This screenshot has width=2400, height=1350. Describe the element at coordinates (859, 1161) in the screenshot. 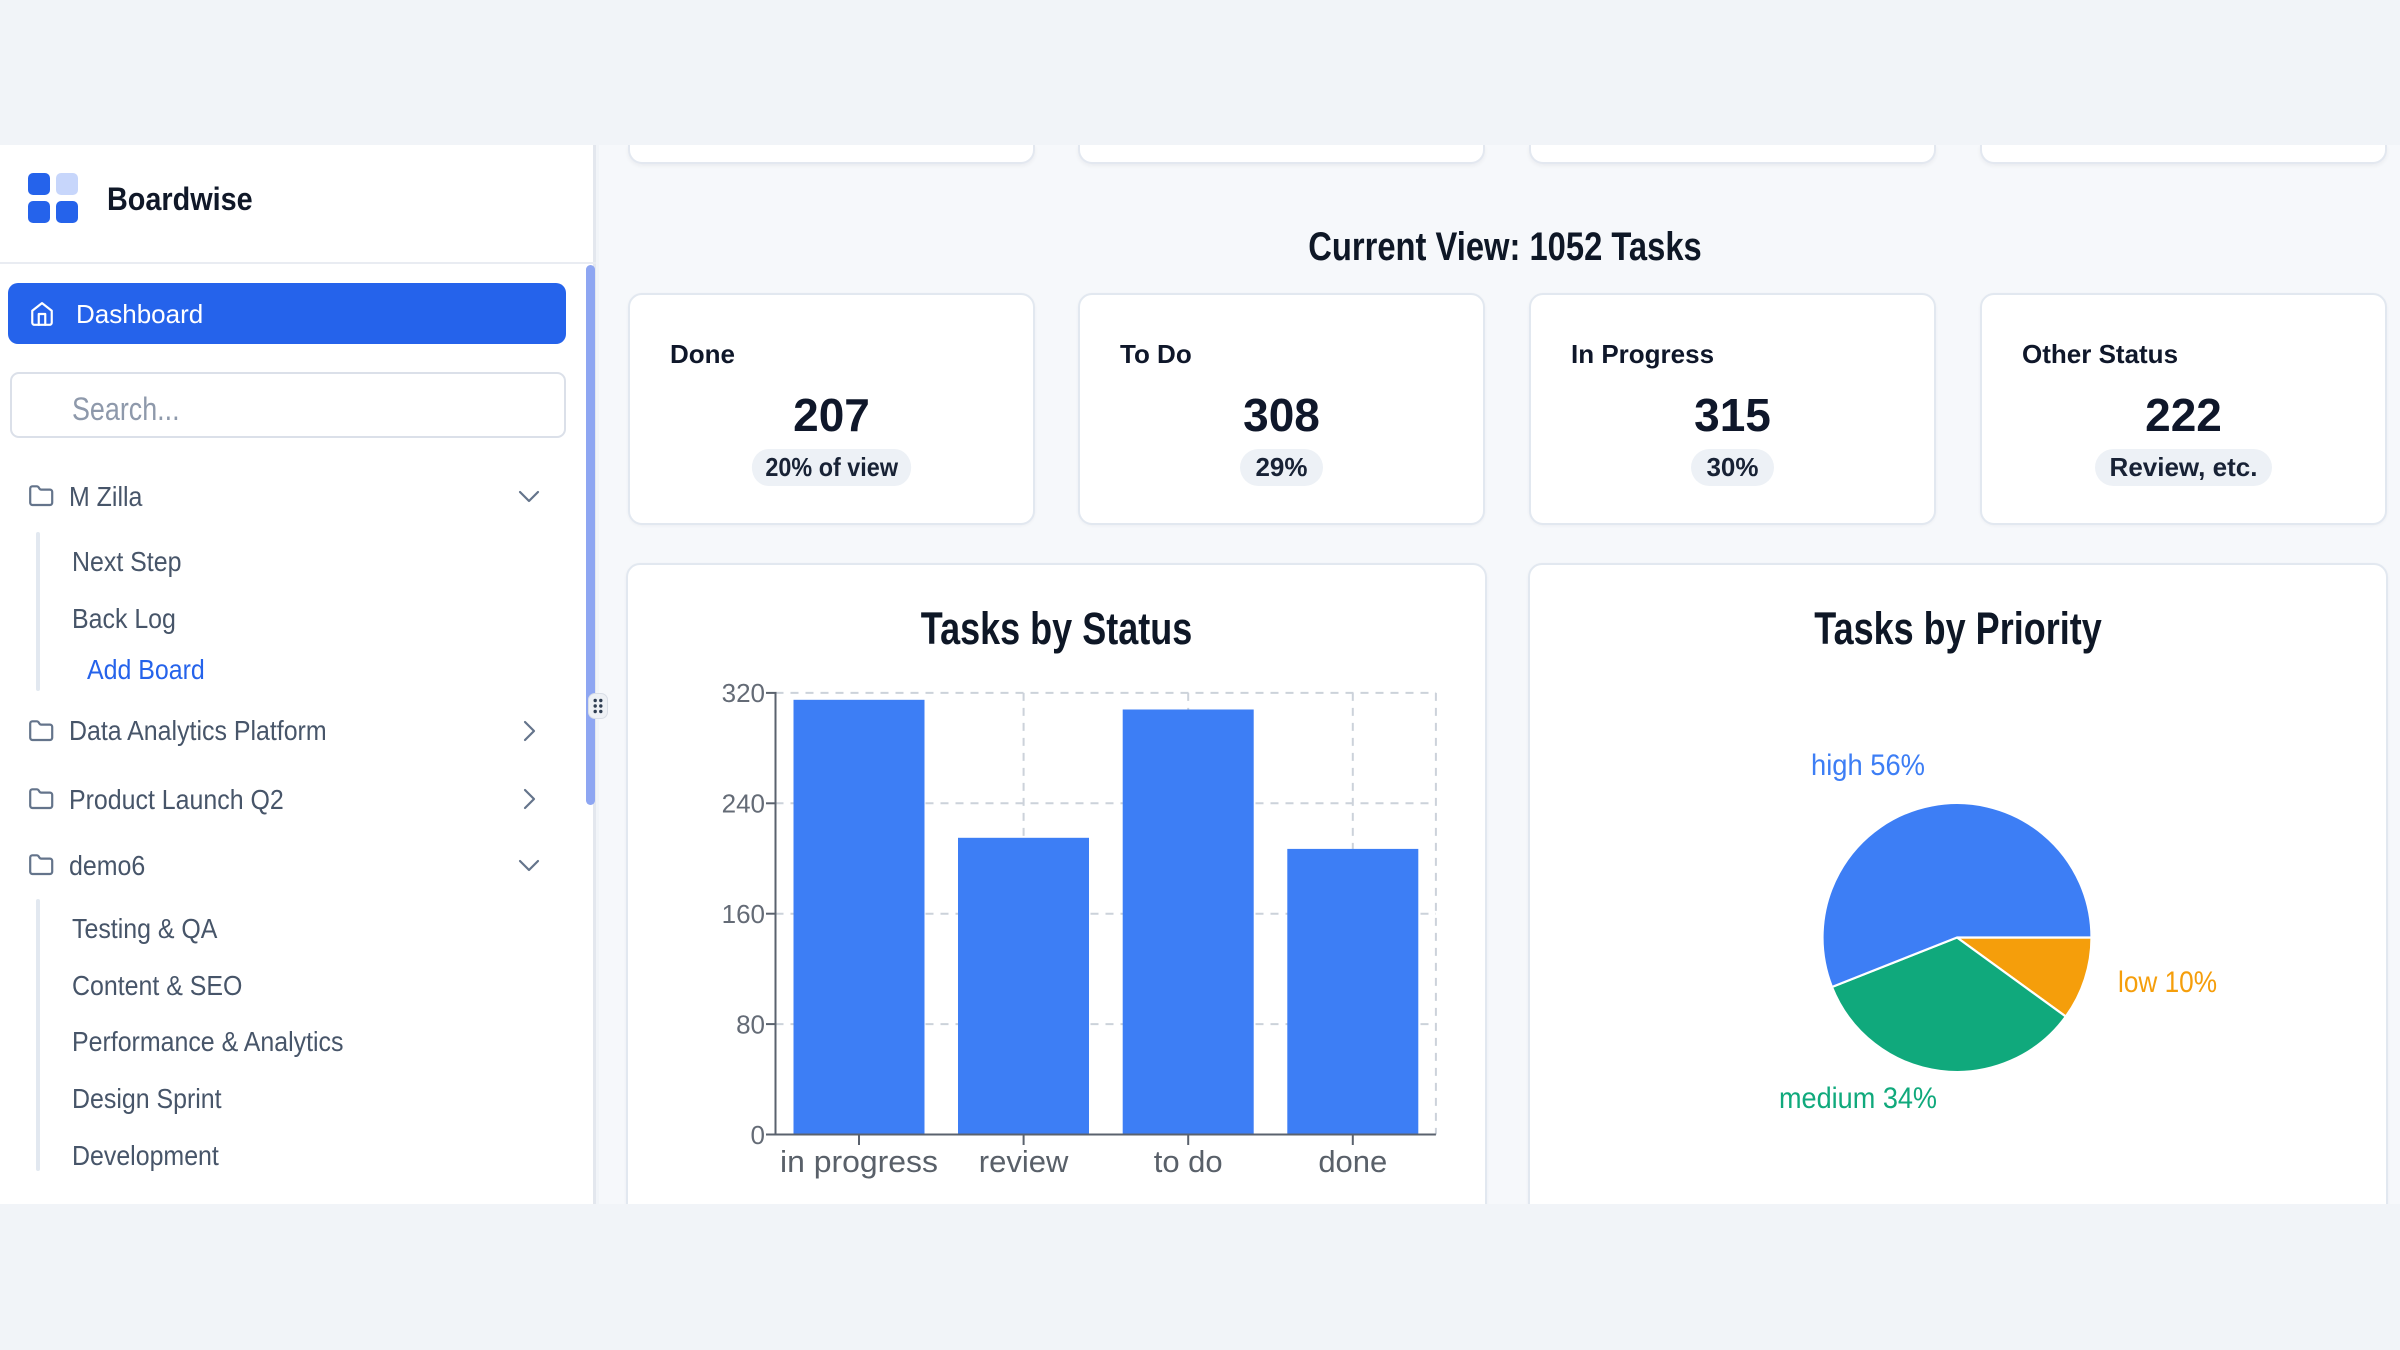

I see `svg-text: in progress` at that location.